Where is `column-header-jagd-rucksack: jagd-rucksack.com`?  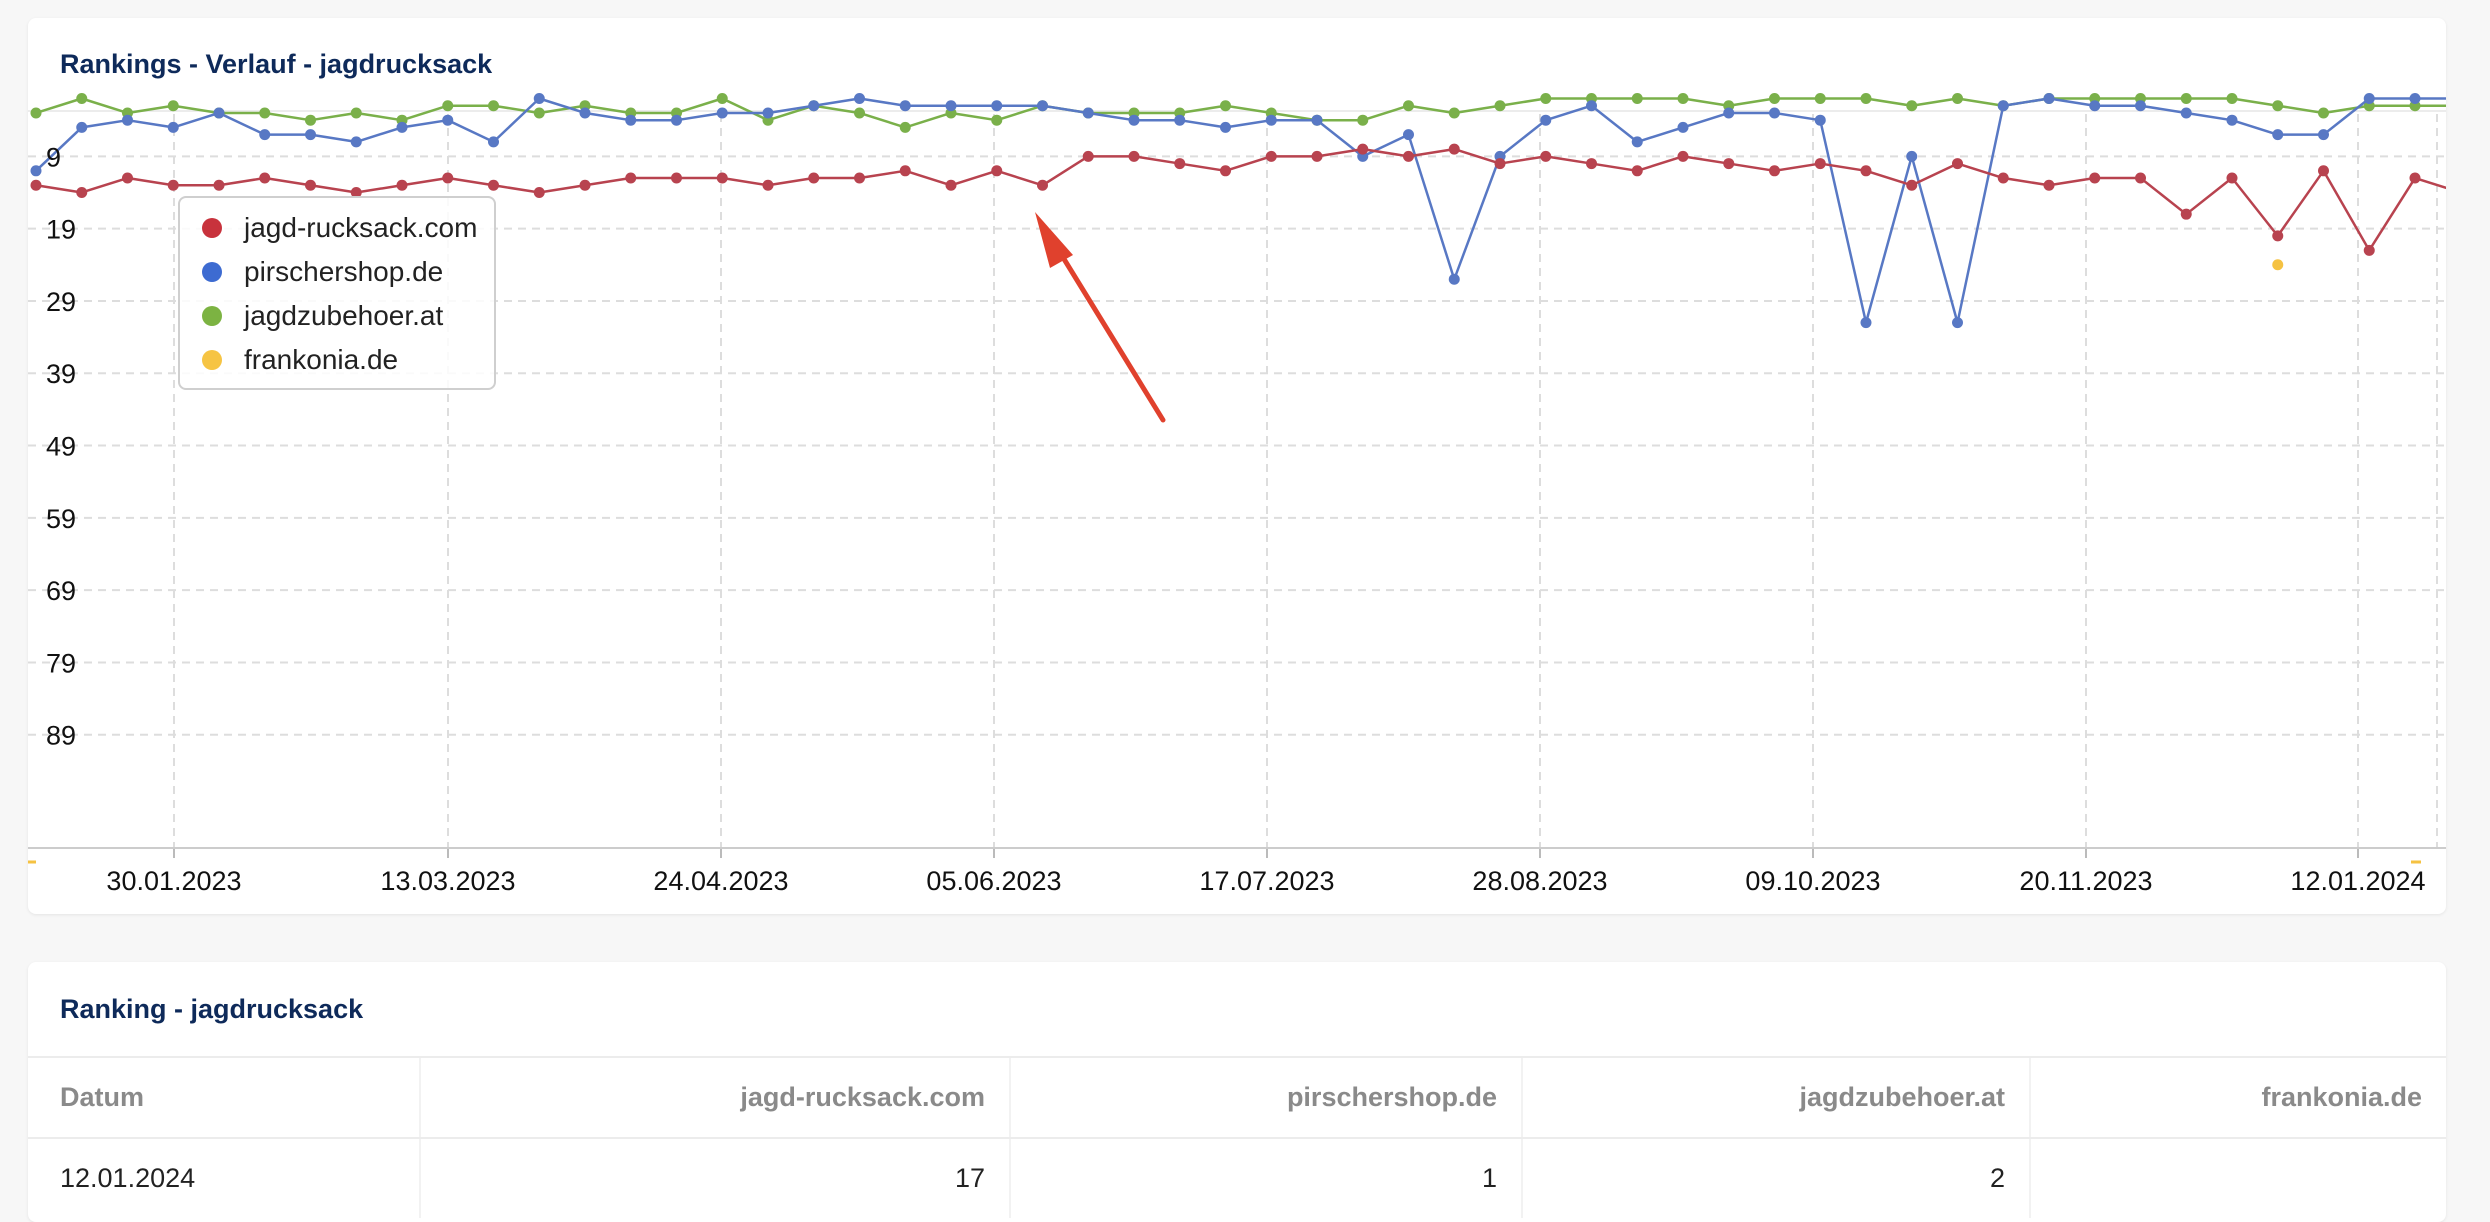 column-header-jagd-rucksack: jagd-rucksack.com is located at coordinates (714, 1098).